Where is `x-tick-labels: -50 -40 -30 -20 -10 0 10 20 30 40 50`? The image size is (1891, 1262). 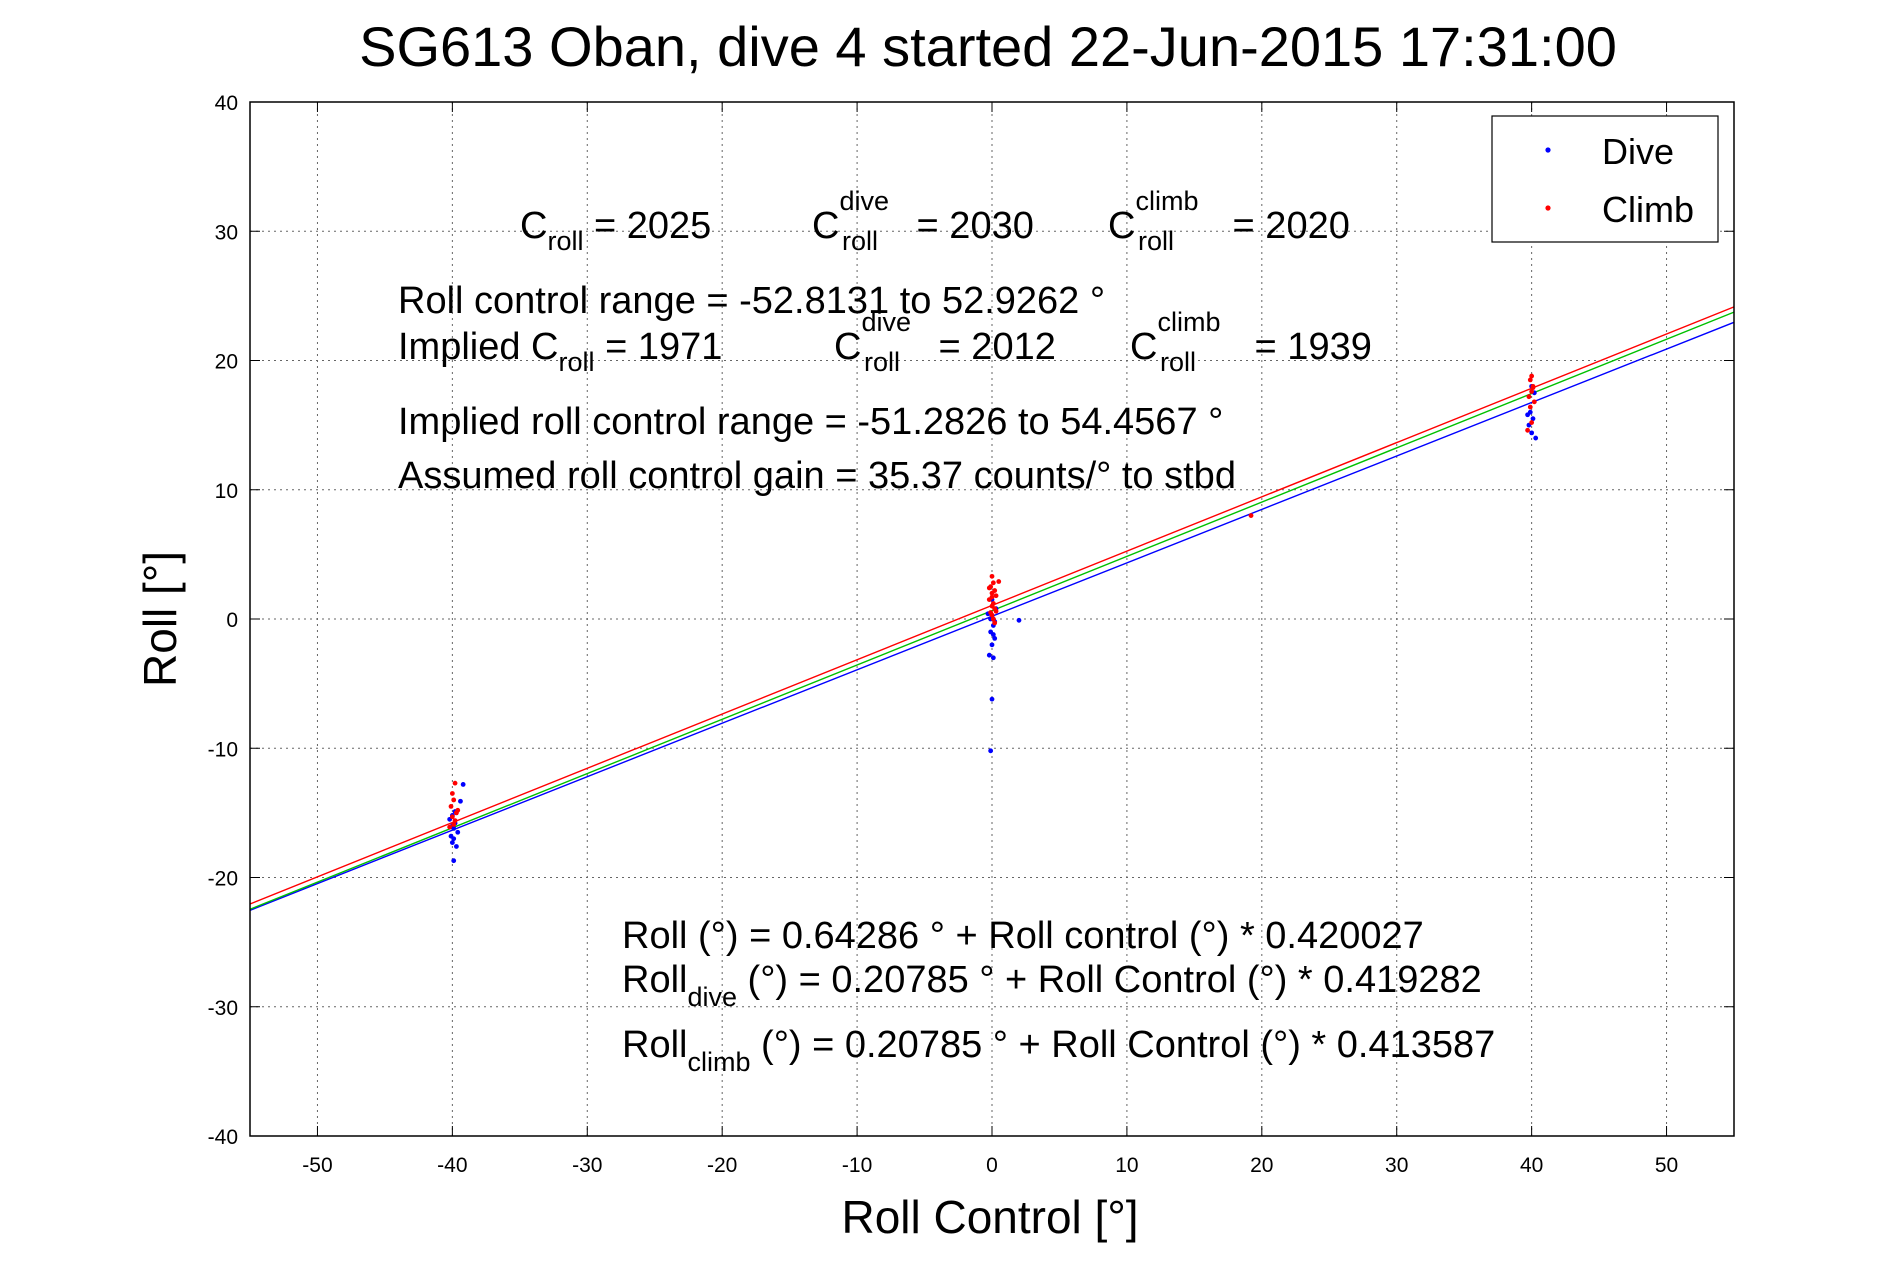
x-tick-labels: -50 -40 -30 -20 -10 0 10 20 30 40 50 is located at coordinates (990, 1165).